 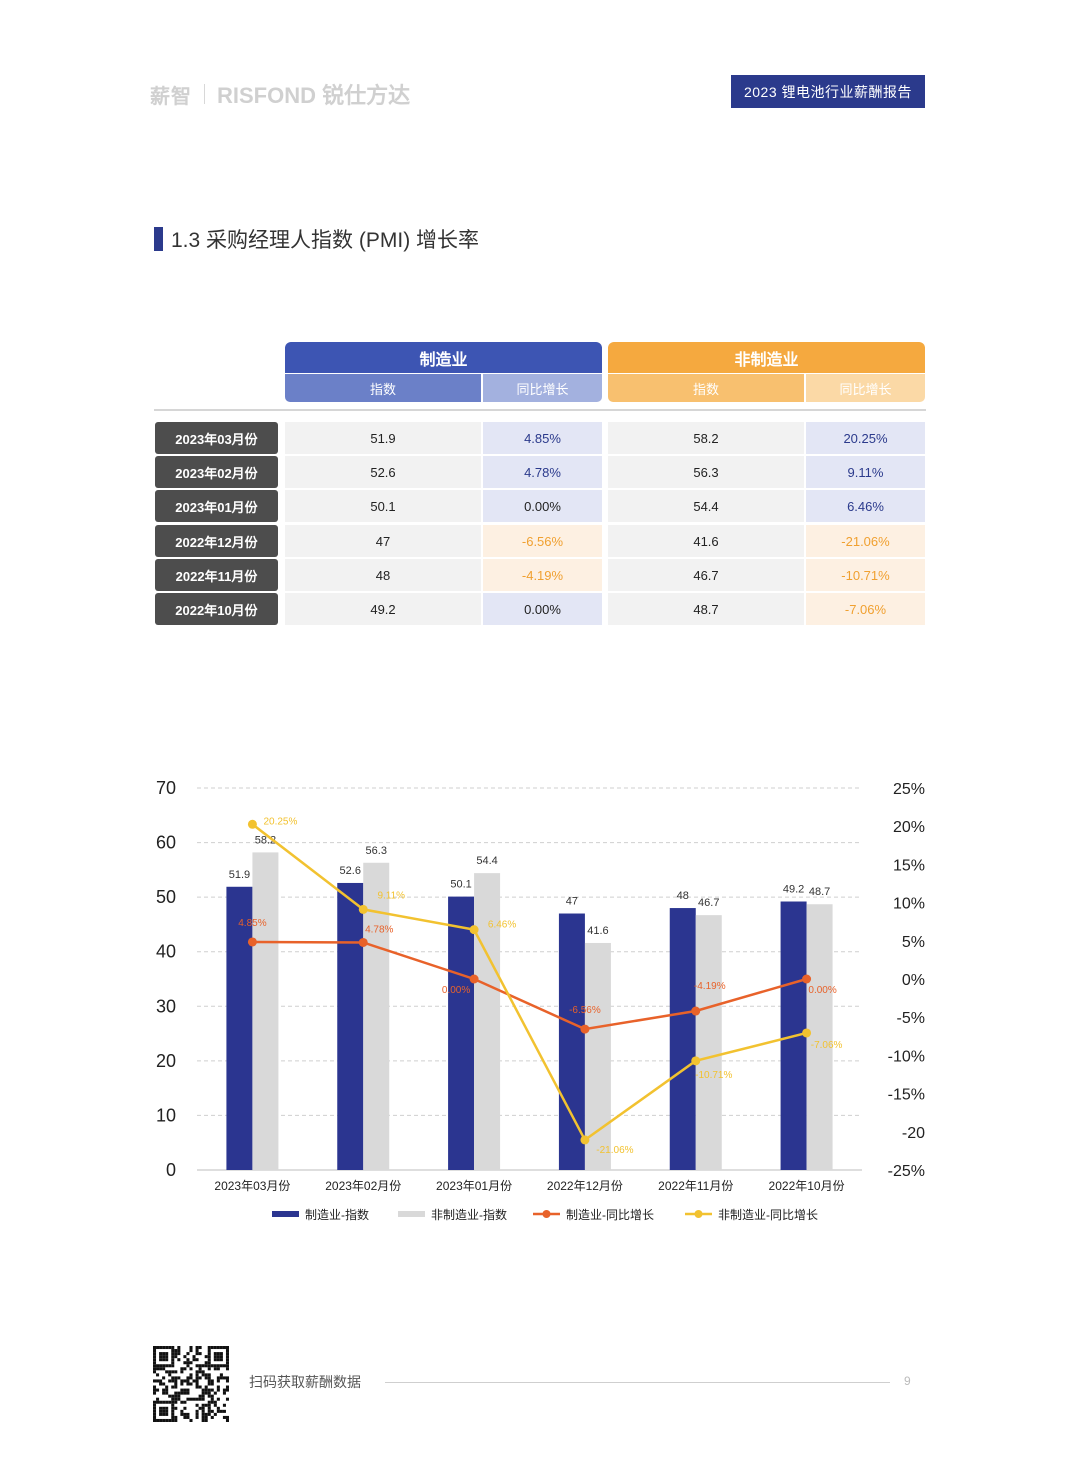 I want to click on y-tick-label: 70, so click(x=166, y=788).